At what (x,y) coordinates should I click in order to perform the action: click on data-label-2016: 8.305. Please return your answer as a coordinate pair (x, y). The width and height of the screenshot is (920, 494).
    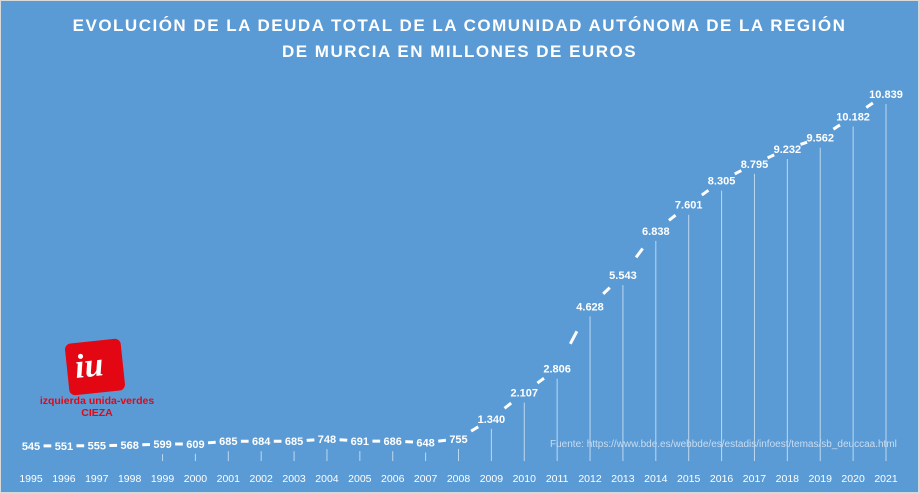
    Looking at the image, I should click on (722, 182).